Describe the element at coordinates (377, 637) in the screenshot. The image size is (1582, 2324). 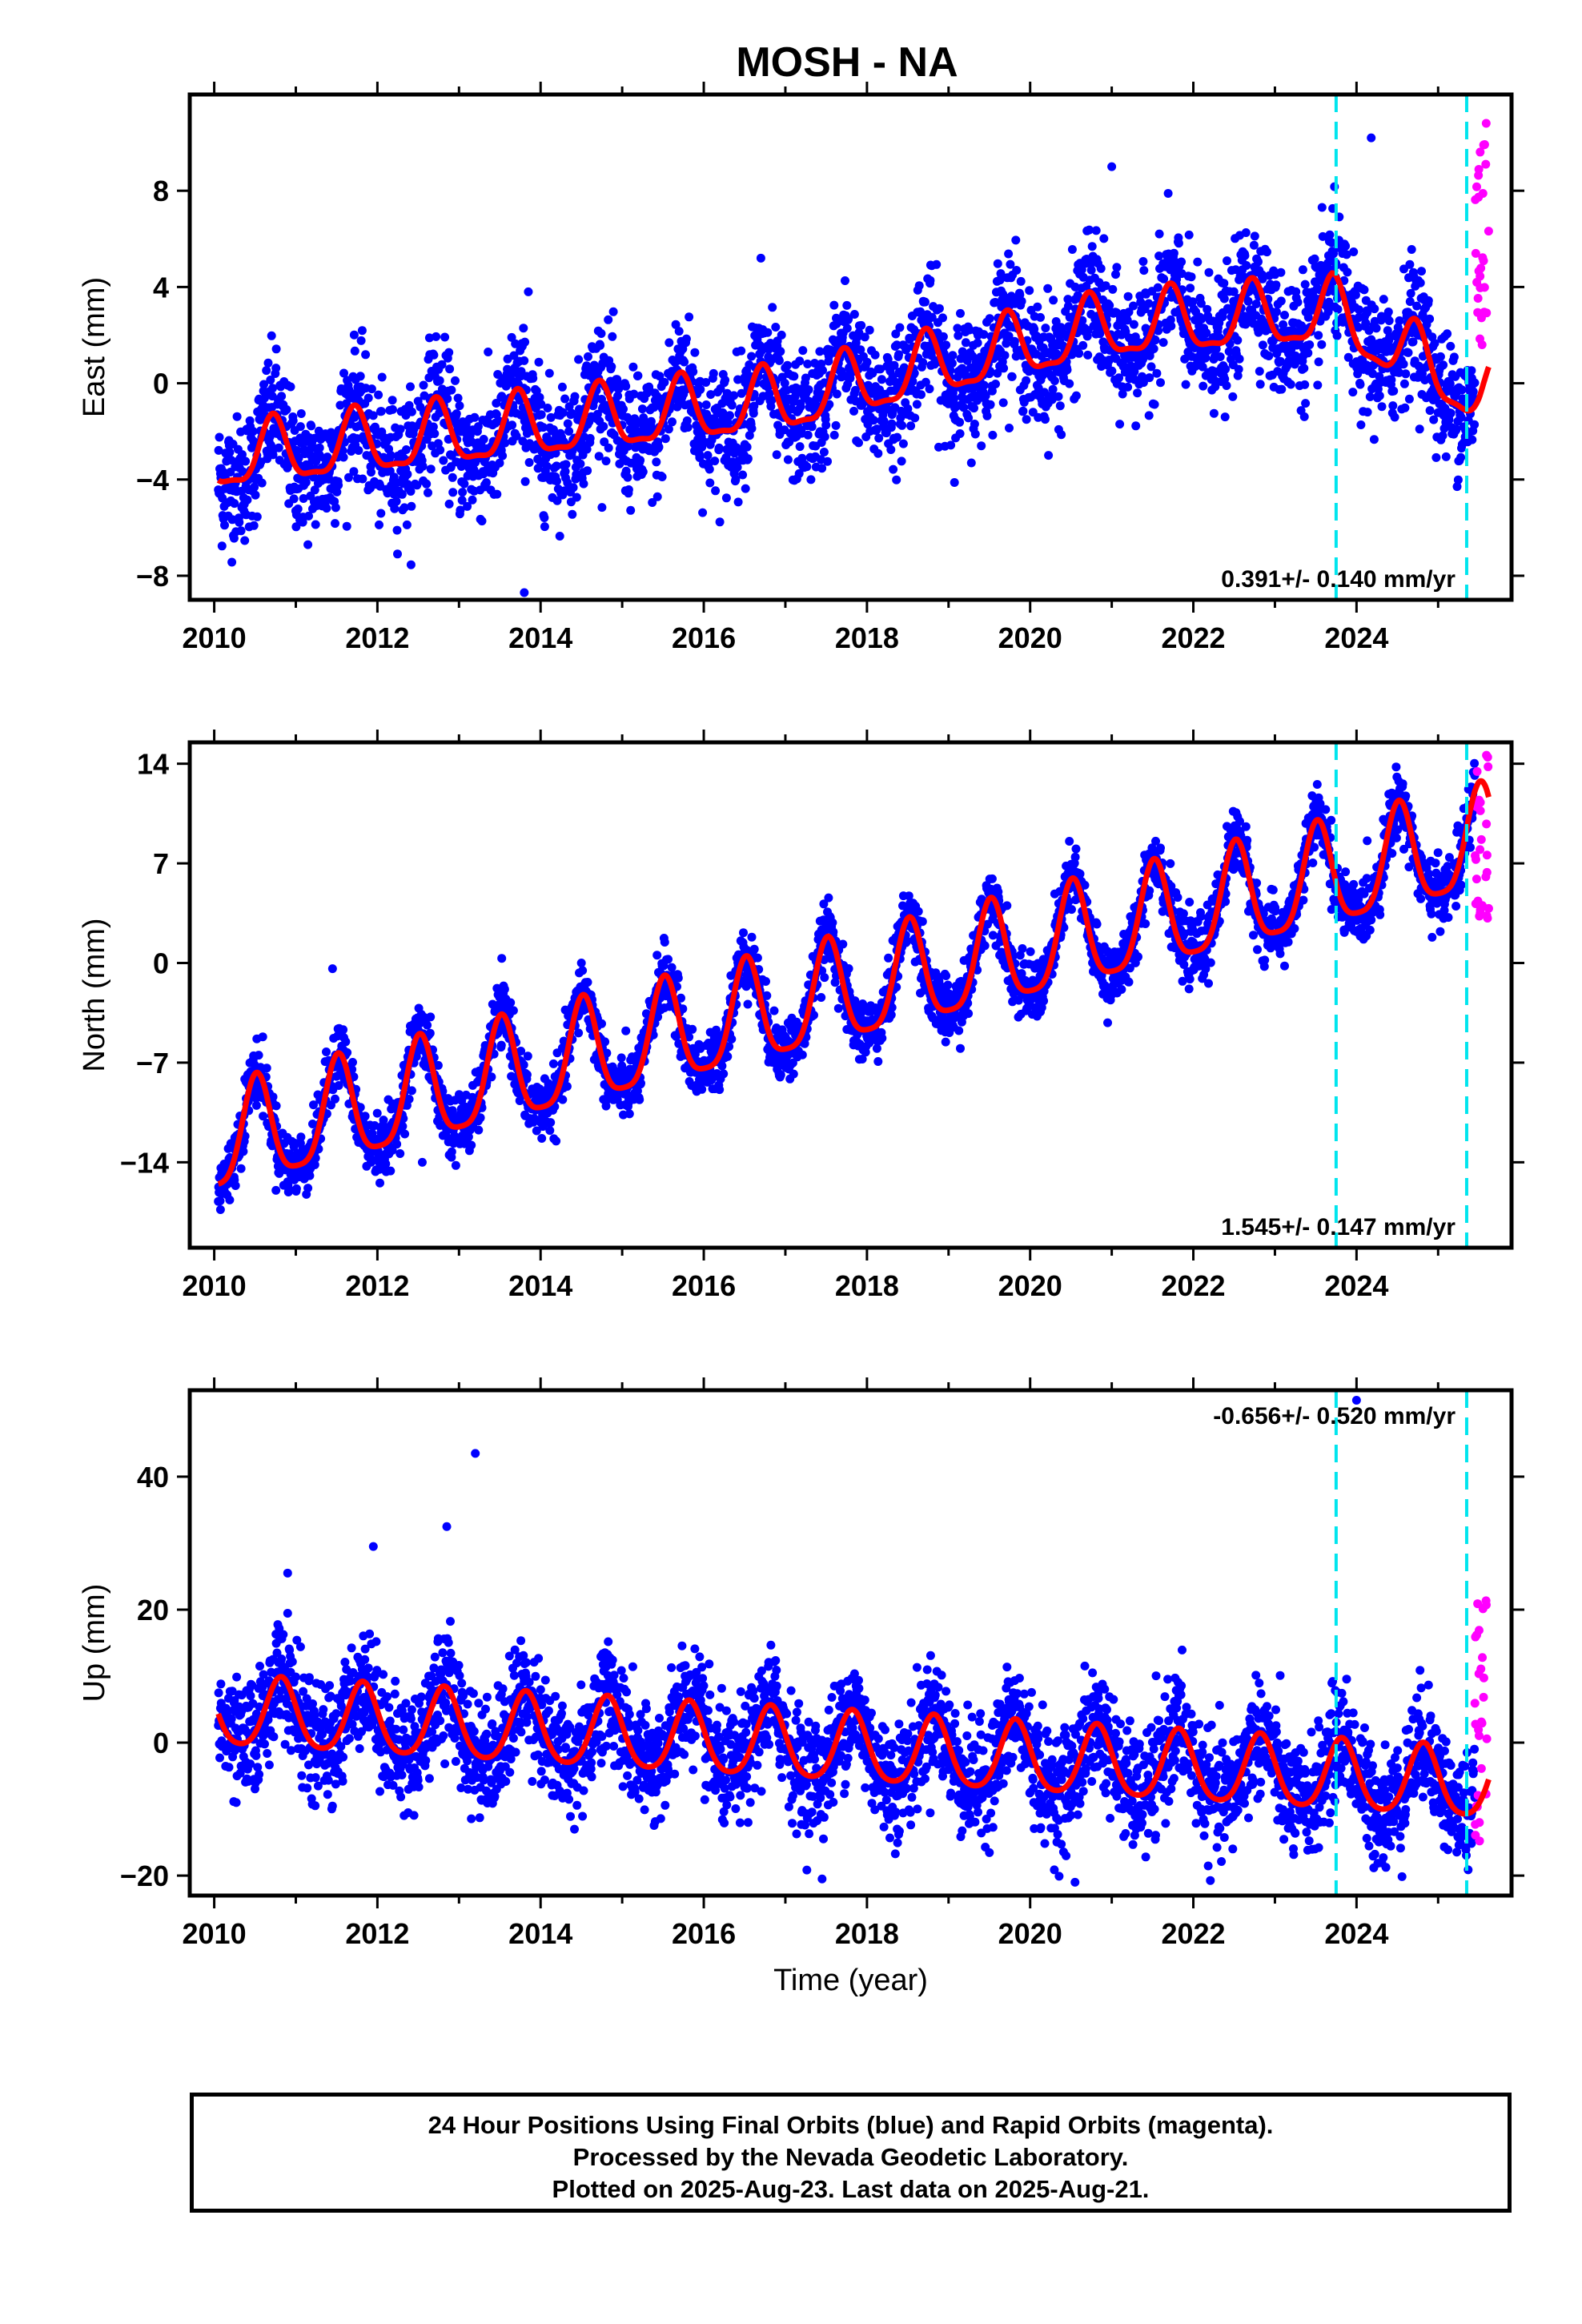
I see `x-tick-label: 2012` at that location.